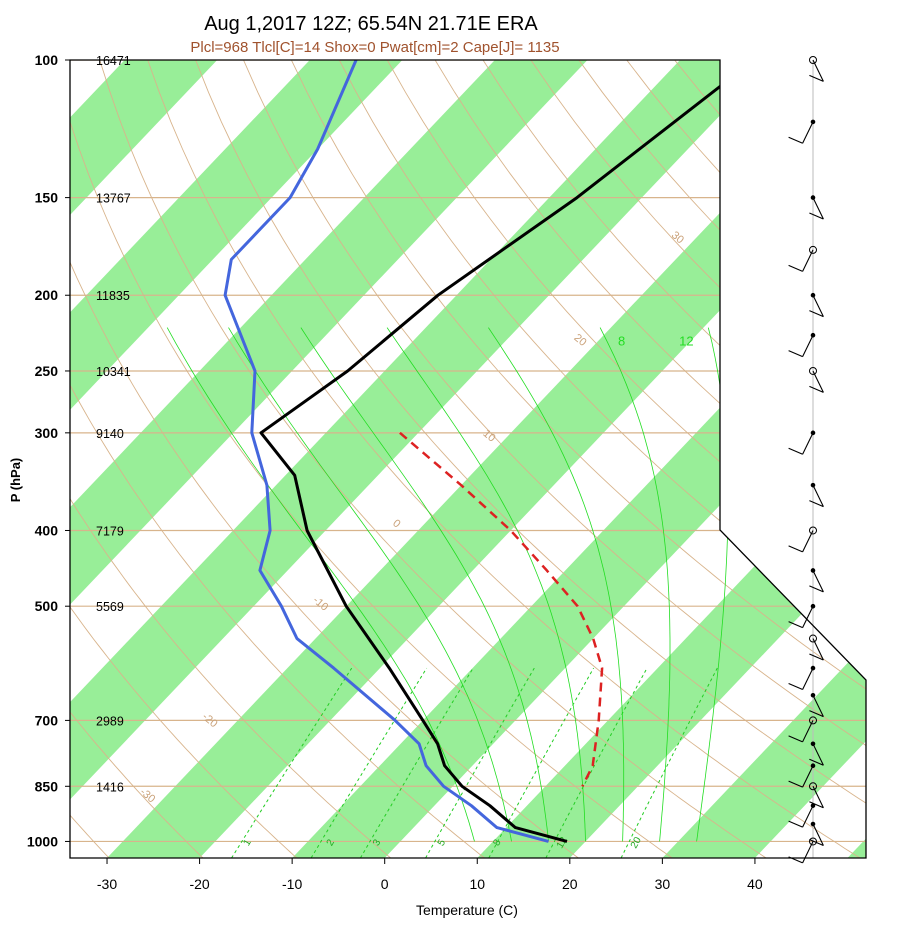  Describe the element at coordinates (113, 61) in the screenshot. I see `height-label: 16471` at that location.